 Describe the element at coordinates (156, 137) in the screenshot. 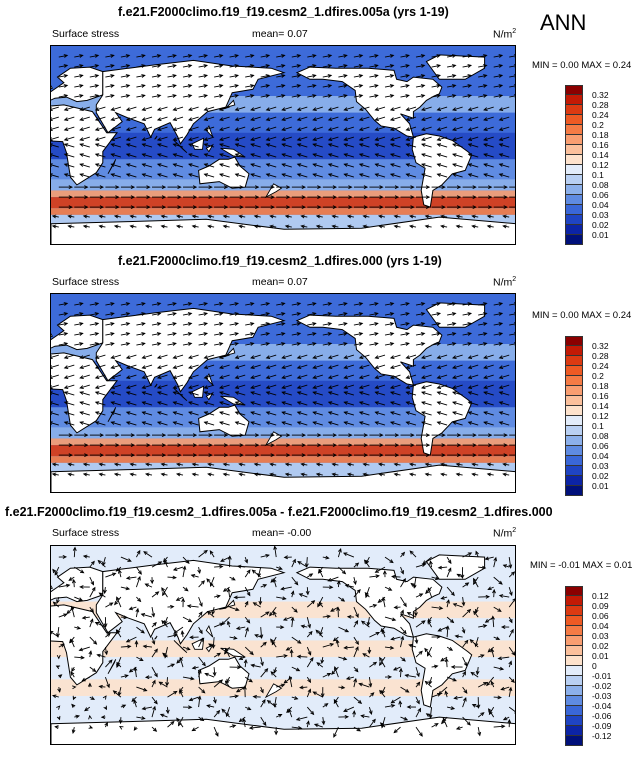

I see `land-island` at that location.